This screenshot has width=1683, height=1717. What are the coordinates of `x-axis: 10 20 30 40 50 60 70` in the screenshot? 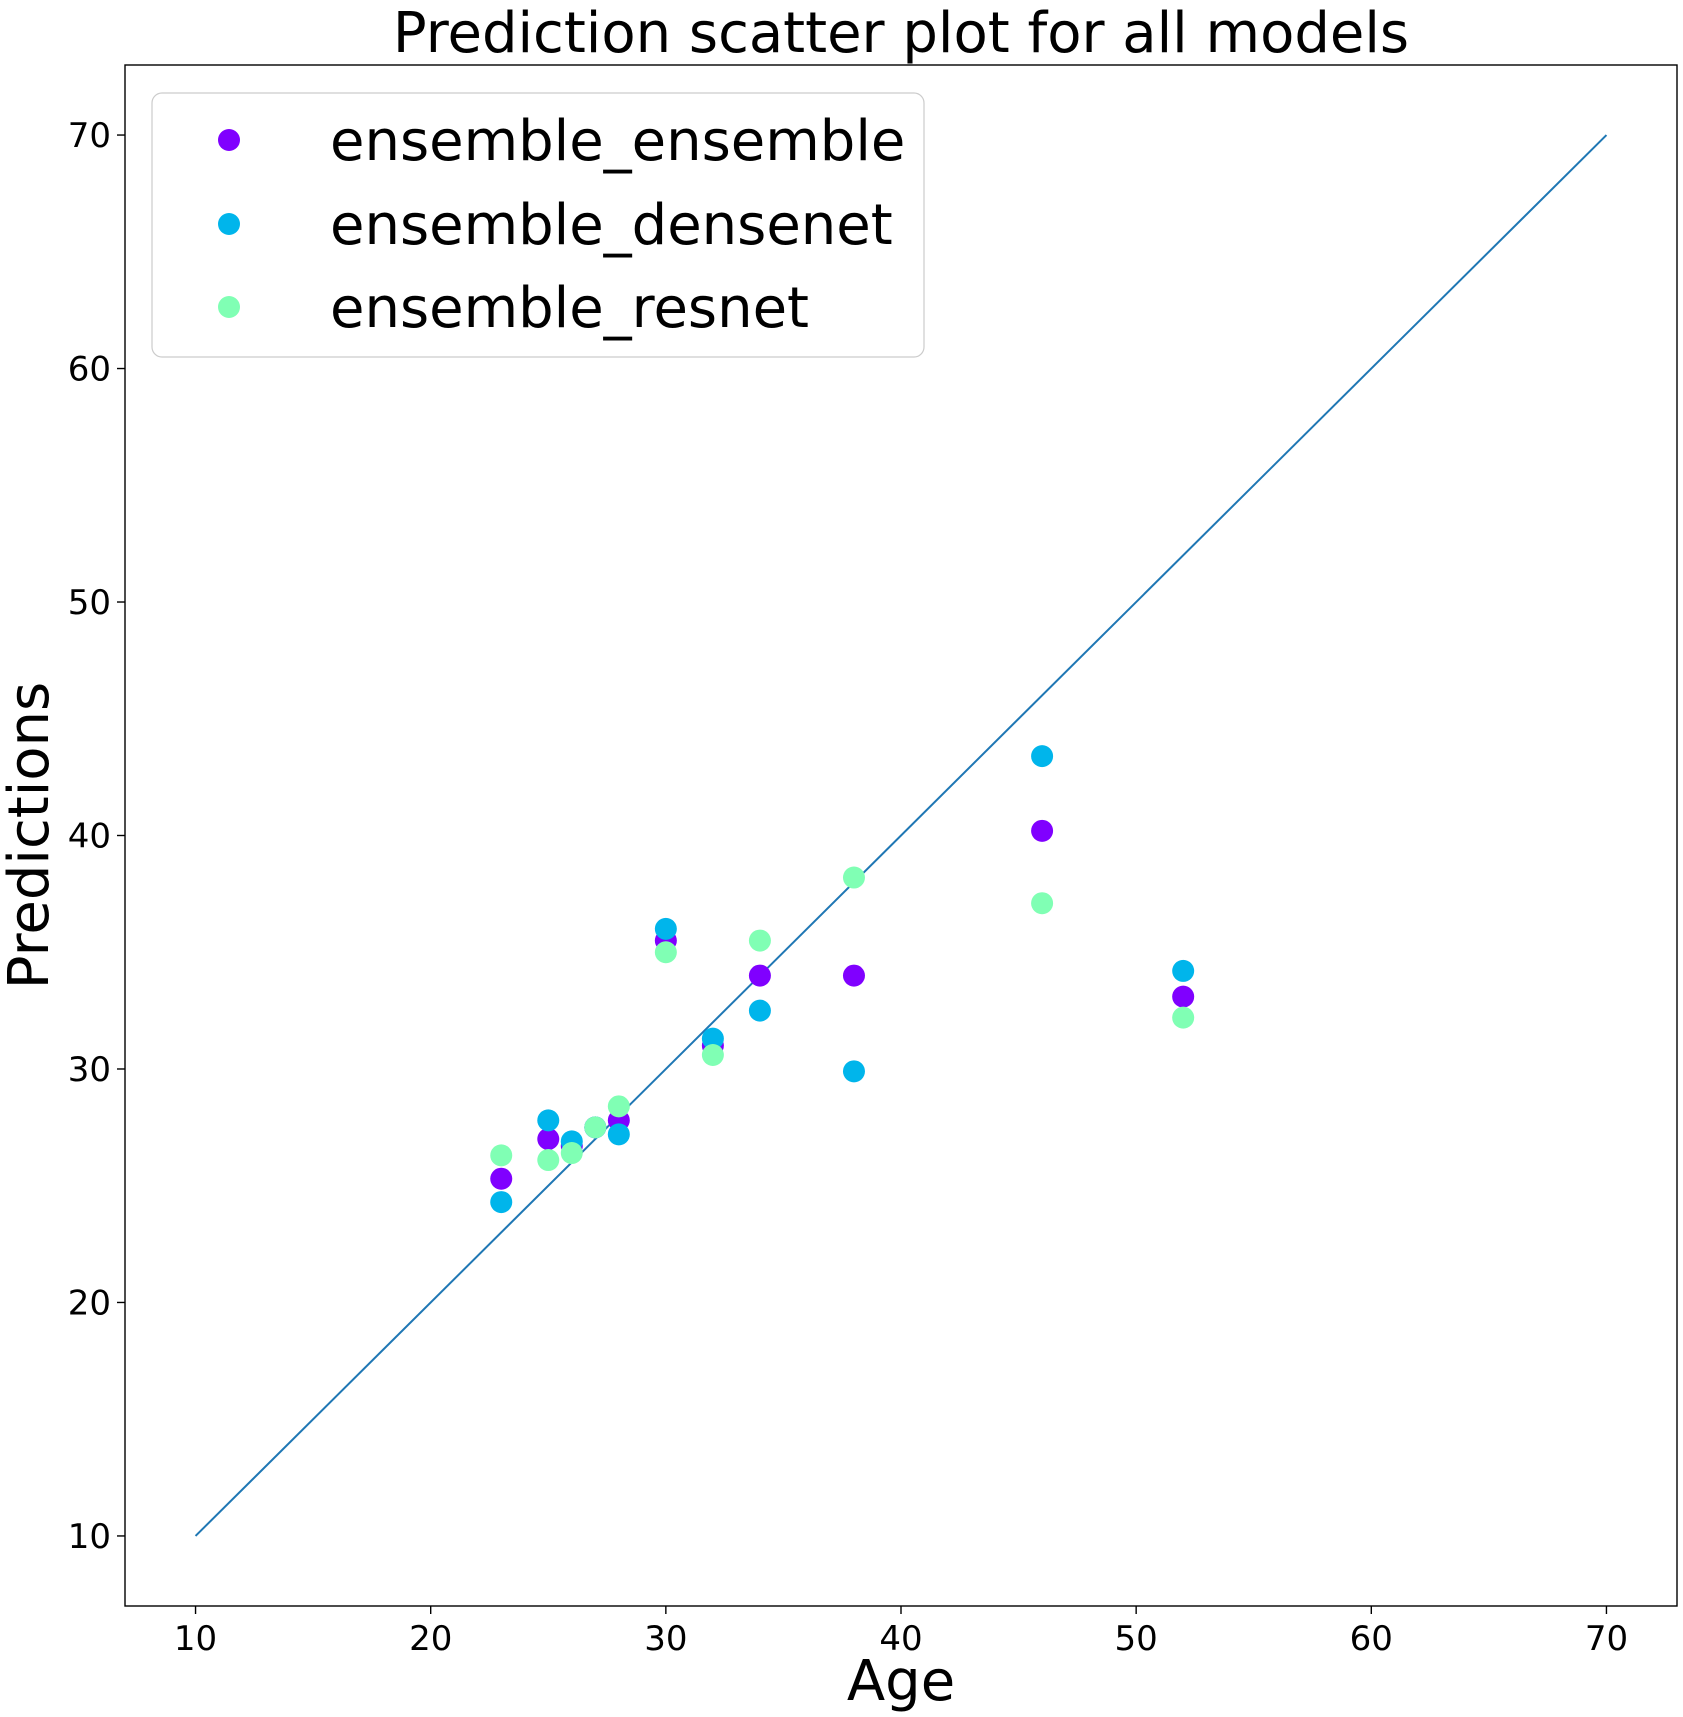 It's located at (901, 1632).